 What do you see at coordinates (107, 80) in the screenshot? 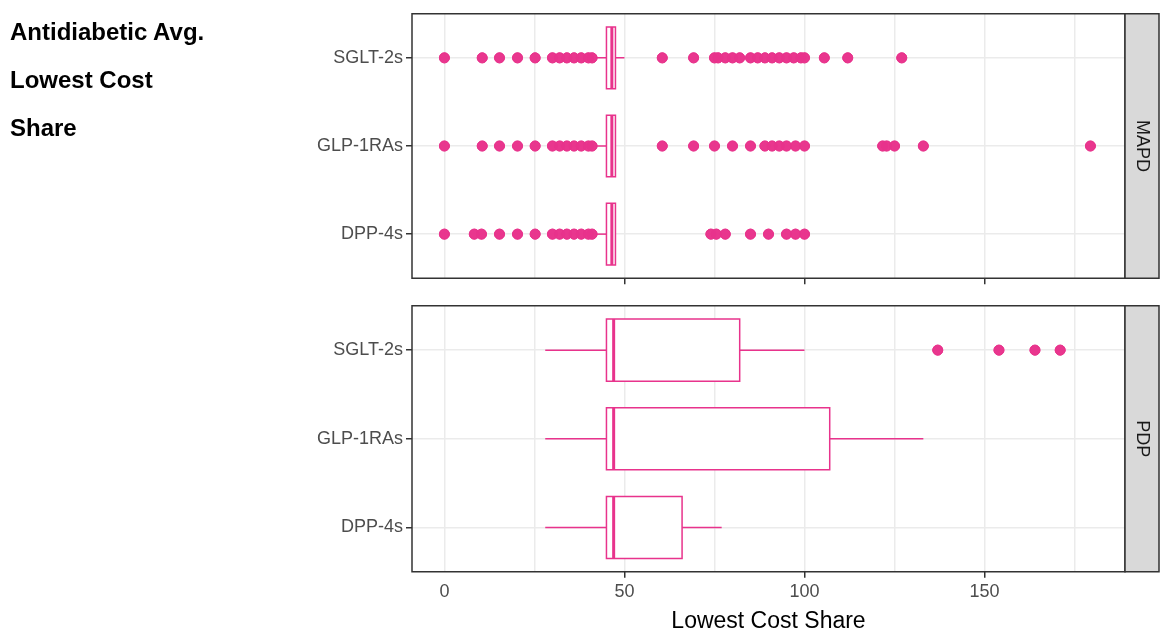
I see `text: Antidiabetic Avg. Lowest Cost Share` at bounding box center [107, 80].